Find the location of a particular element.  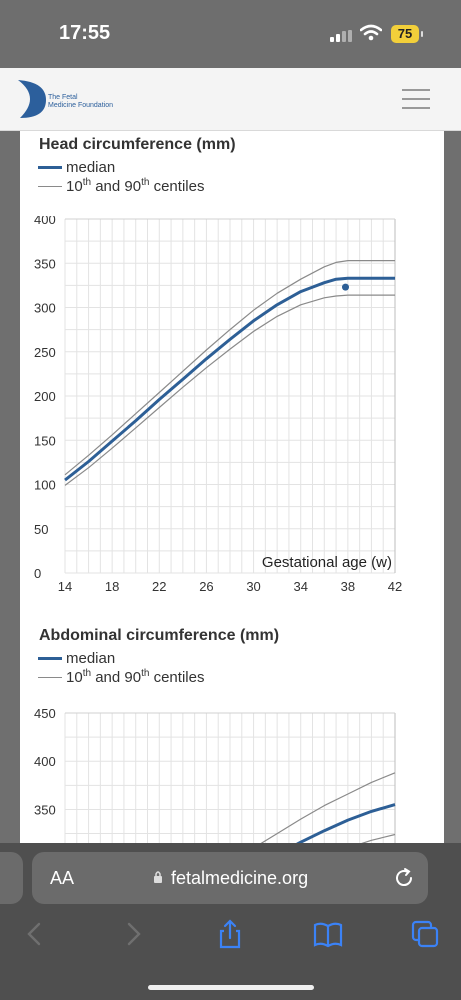

x-tick-label: 30 is located at coordinates (253, 586).